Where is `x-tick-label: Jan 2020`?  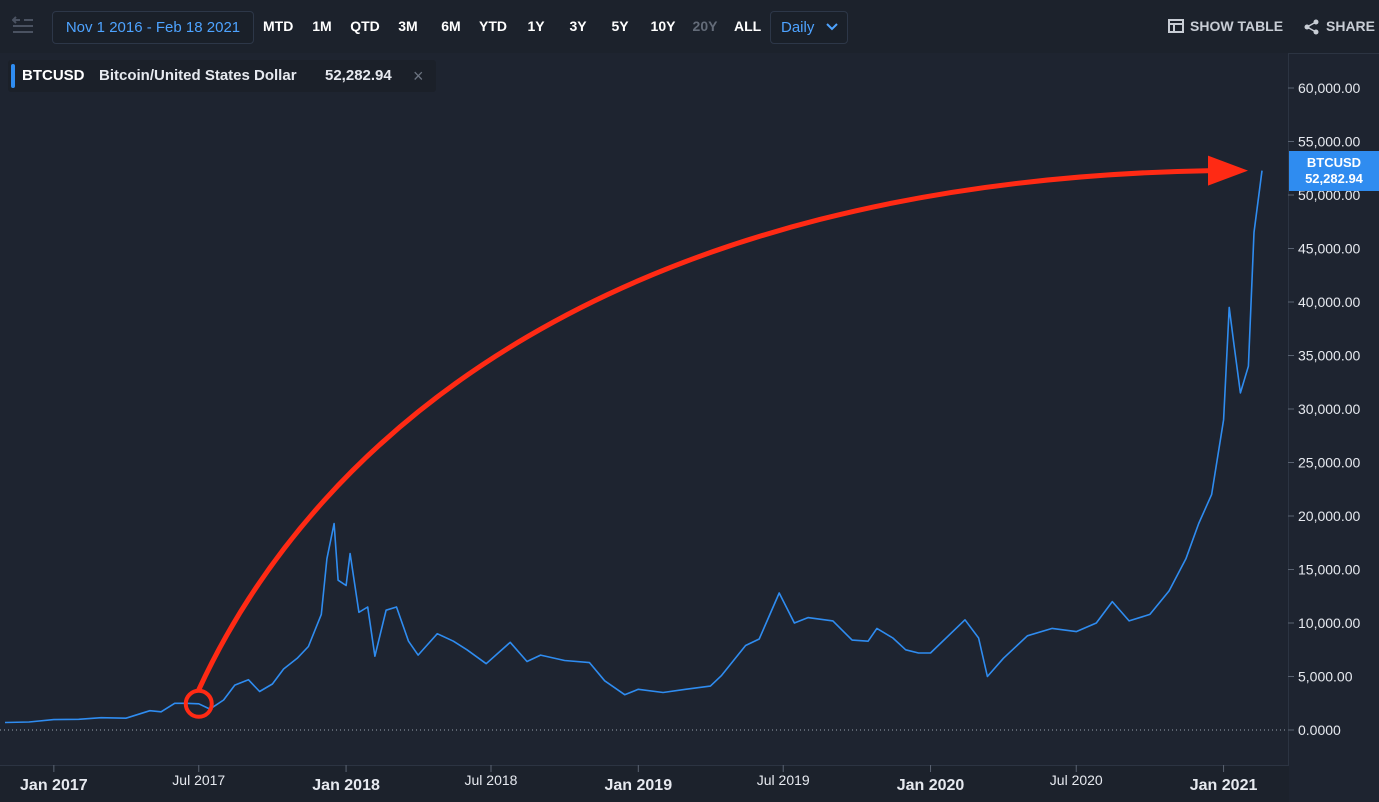 x-tick-label: Jan 2020 is located at coordinates (931, 785).